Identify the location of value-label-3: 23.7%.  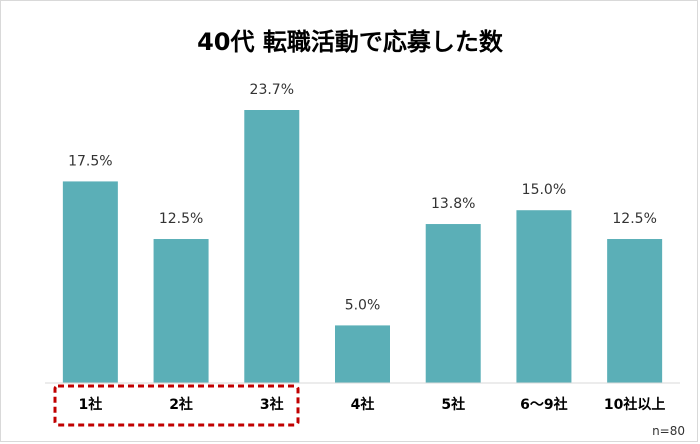
(272, 90).